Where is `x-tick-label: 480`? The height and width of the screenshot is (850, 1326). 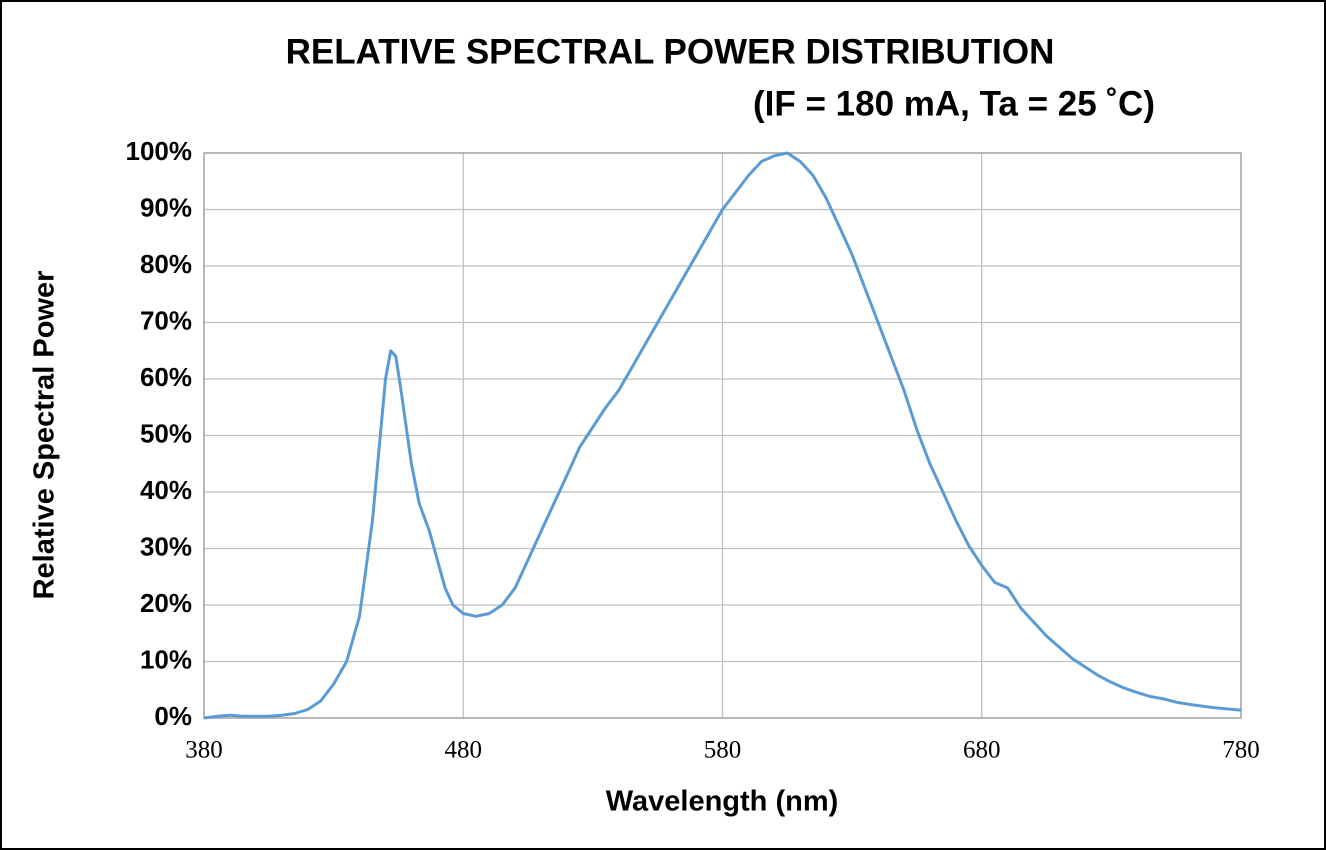
x-tick-label: 480 is located at coordinates (464, 750).